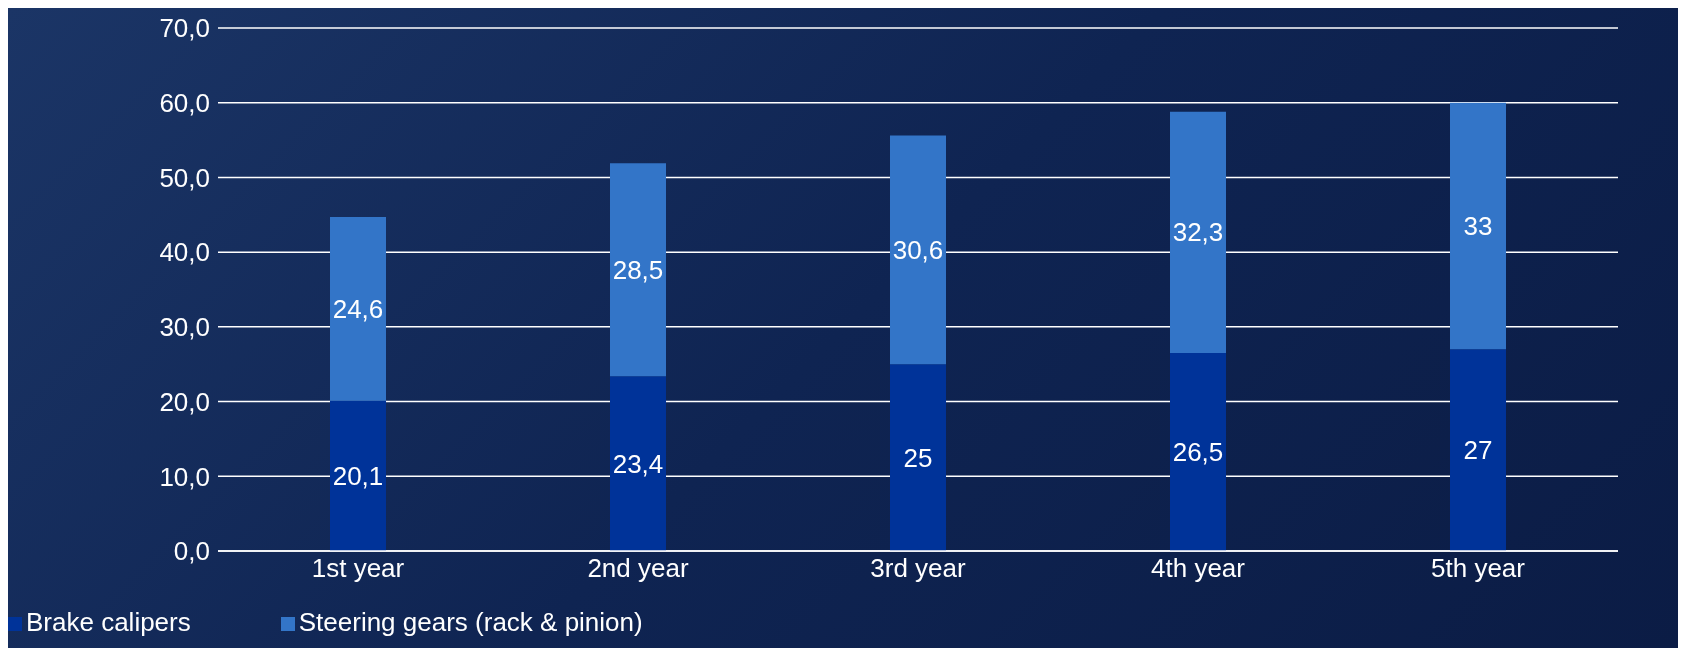 The height and width of the screenshot is (657, 1688). I want to click on y-tick-label: 50,0, so click(184, 177).